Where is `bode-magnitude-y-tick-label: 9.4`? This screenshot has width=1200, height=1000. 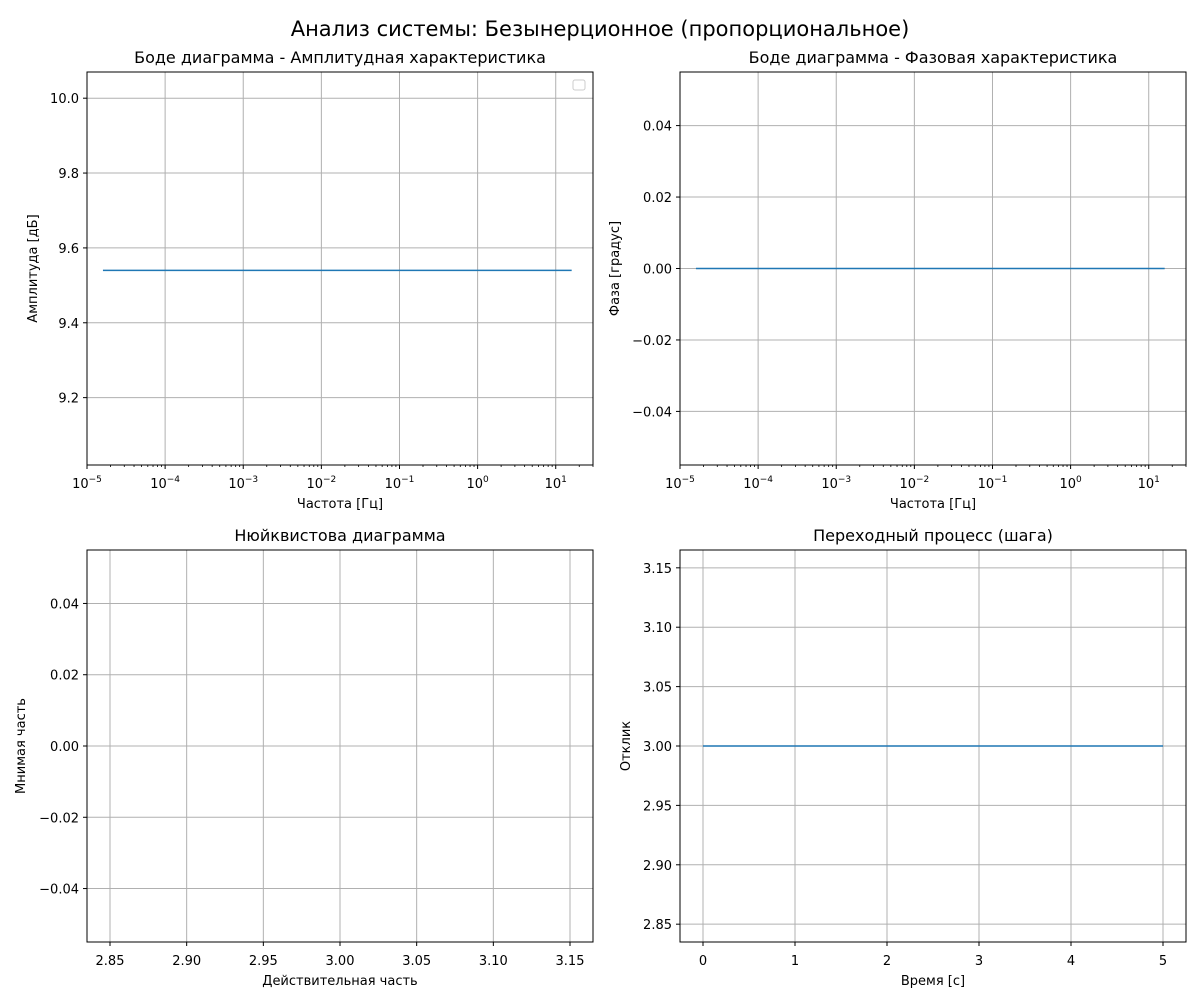 bode-magnitude-y-tick-label: 9.4 is located at coordinates (68, 324).